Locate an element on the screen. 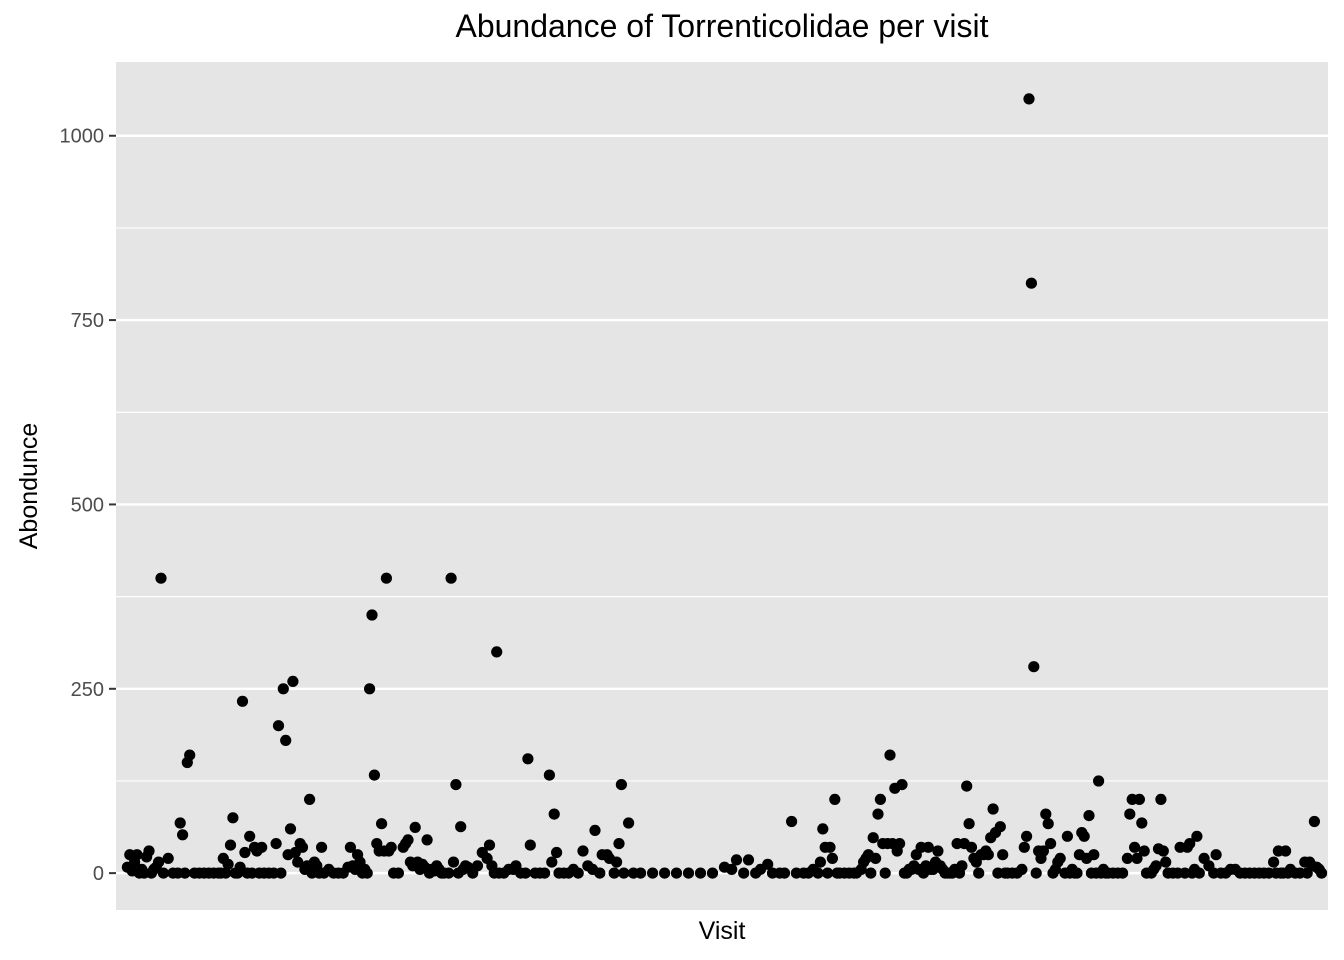 This screenshot has height=960, width=1344. y-tick-label: 750 is located at coordinates (87, 321).